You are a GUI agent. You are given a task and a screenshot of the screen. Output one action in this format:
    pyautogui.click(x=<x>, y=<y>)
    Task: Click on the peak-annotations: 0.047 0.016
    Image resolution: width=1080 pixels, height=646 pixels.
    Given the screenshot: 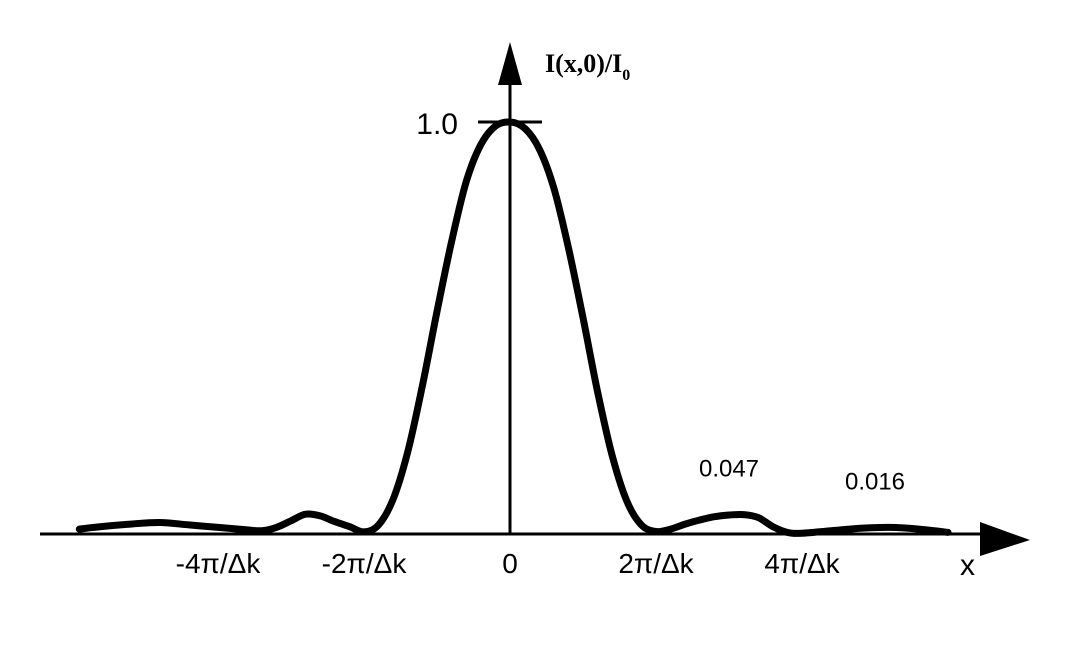 What is the action you would take?
    pyautogui.click(x=802, y=476)
    